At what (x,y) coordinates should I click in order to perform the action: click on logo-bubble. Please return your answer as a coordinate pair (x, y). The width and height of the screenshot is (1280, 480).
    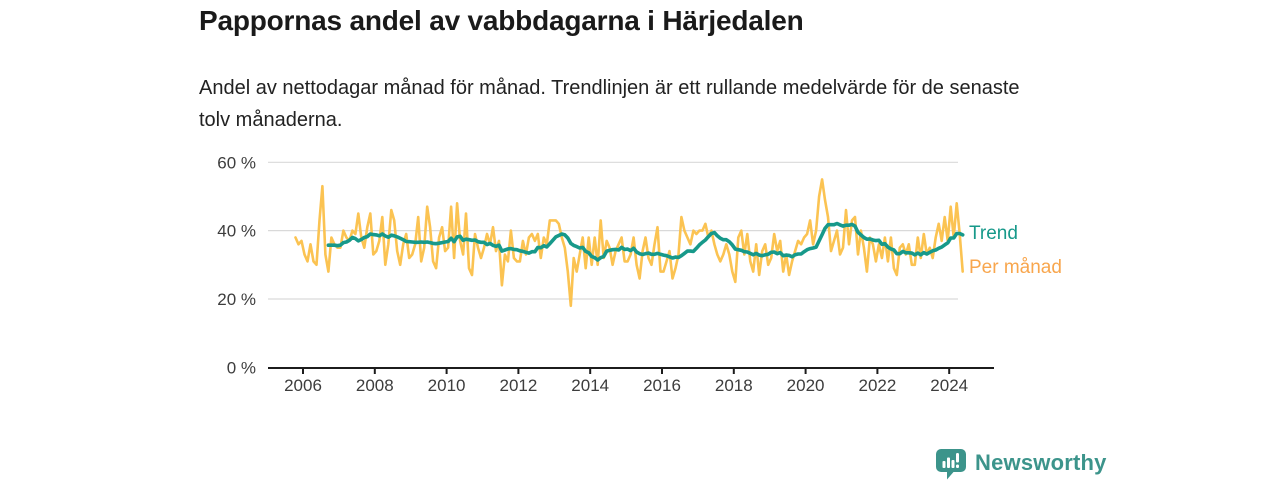
    Looking at the image, I should click on (951, 464).